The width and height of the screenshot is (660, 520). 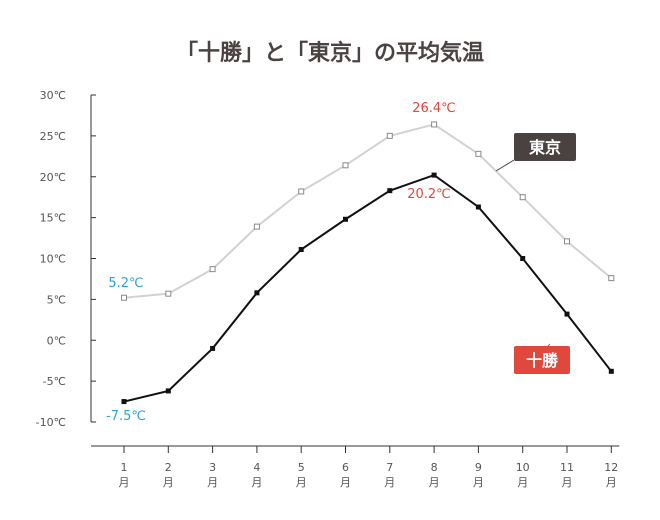 I want to click on x-tick-label: 12, so click(x=611, y=467).